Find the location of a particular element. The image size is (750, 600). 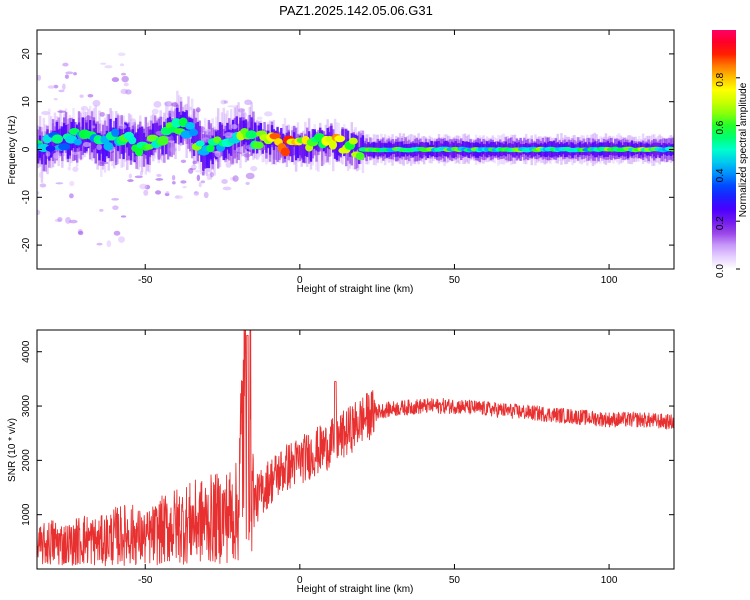

colorbar-tick-label: 0.4 is located at coordinates (720, 175).